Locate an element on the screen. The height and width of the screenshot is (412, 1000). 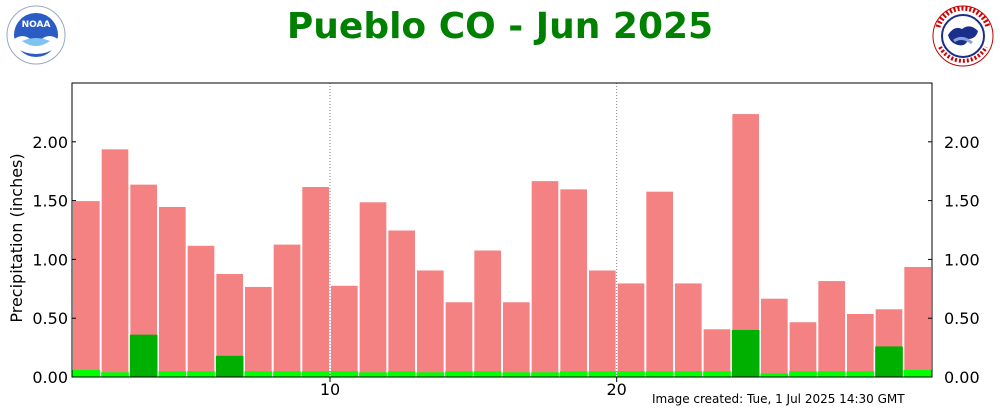
noaa-logo-icon: NOAA is located at coordinates (36, 35).